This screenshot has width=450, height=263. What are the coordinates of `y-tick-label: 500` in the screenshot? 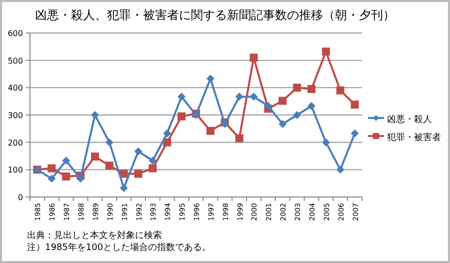 It's located at (15, 61).